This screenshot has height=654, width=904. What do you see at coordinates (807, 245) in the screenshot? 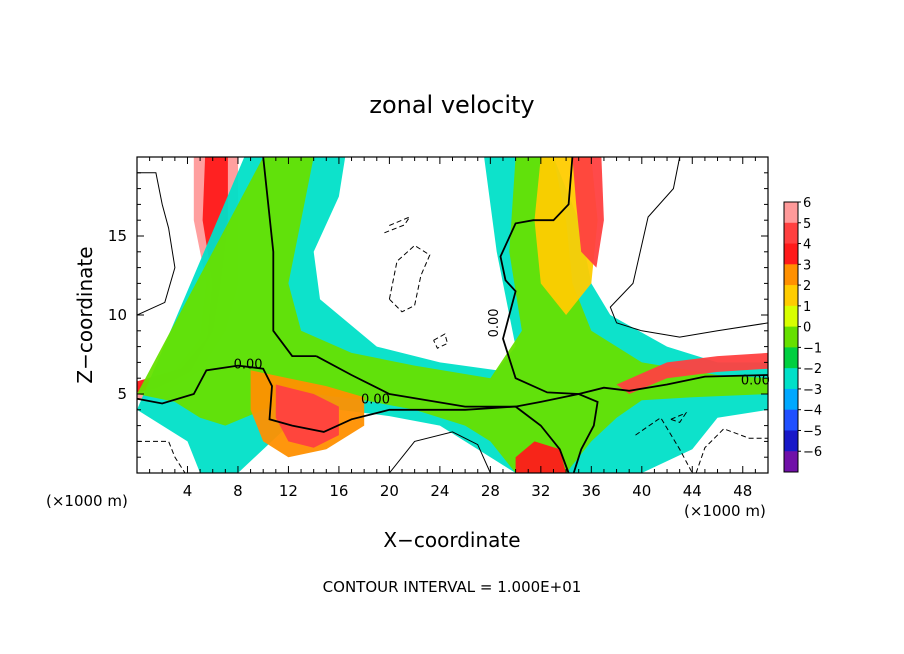
I see `colorbar-label: 4` at bounding box center [807, 245].